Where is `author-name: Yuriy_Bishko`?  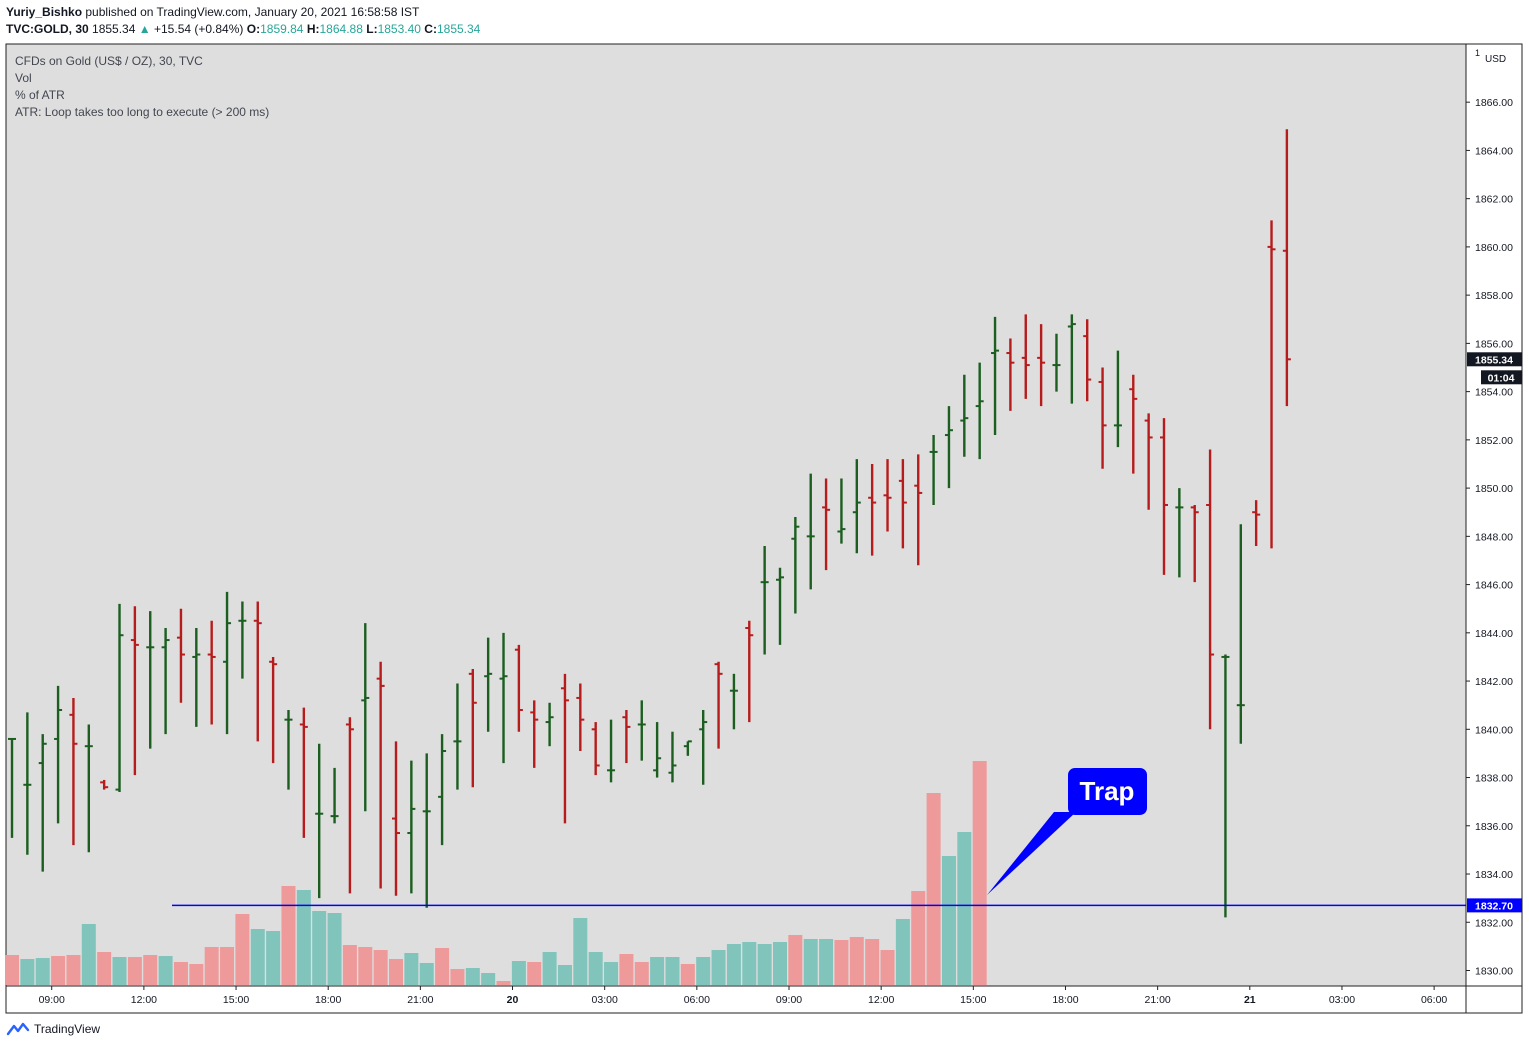
author-name: Yuriy_Bishko is located at coordinates (44, 12).